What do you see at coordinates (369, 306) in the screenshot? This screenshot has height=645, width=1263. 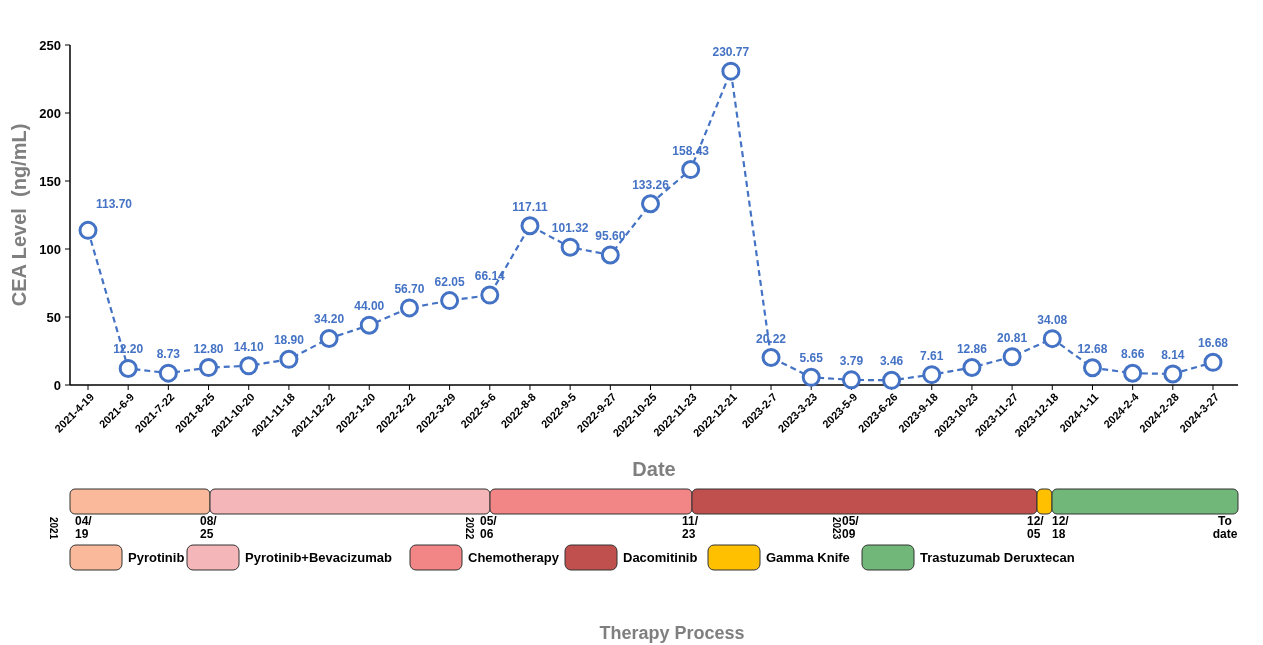 I see `data-label: 44.00` at bounding box center [369, 306].